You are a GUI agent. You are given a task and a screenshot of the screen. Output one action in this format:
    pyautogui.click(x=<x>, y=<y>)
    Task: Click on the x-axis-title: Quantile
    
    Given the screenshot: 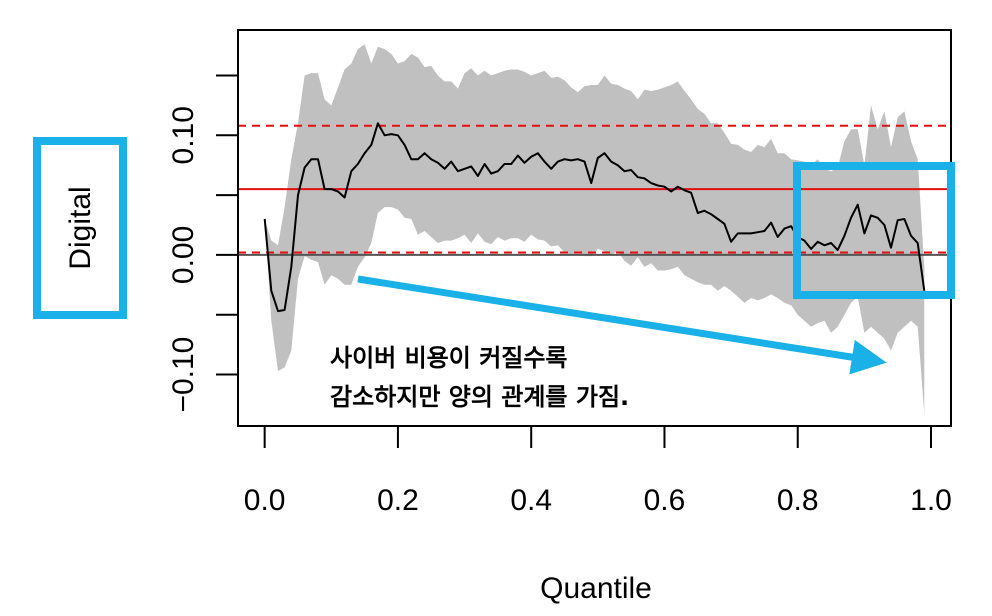 What is the action you would take?
    pyautogui.click(x=596, y=588)
    